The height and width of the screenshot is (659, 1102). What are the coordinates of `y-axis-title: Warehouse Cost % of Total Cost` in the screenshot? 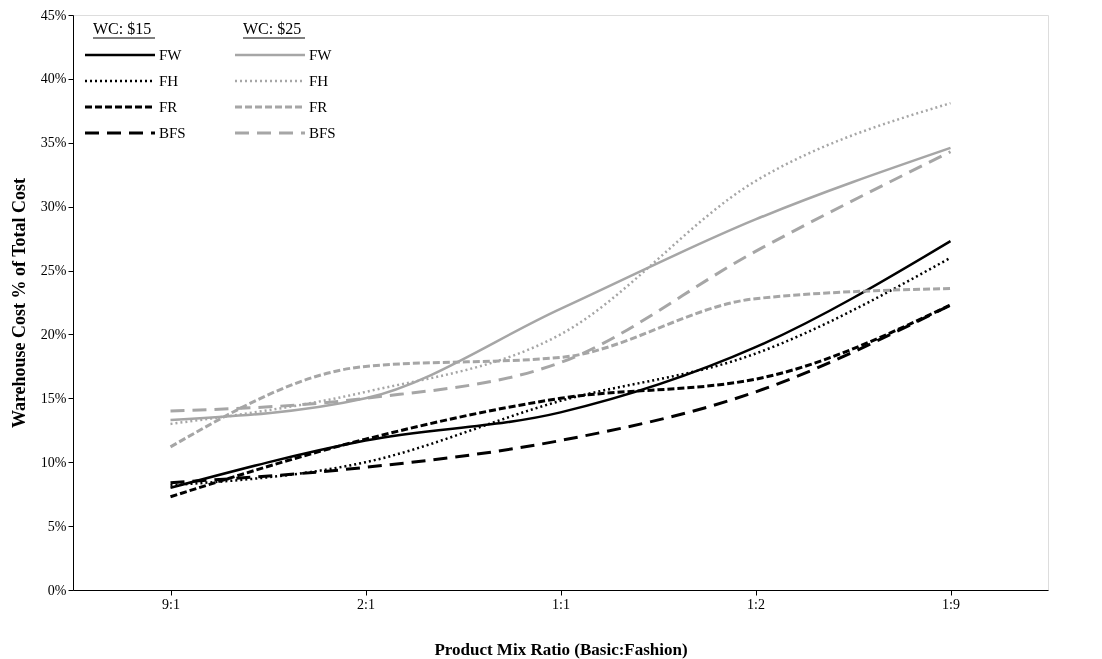 It's located at (18, 303).